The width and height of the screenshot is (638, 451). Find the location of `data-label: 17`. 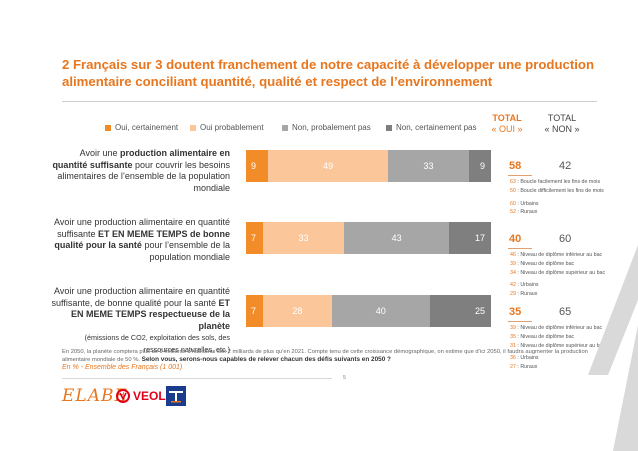

data-label: 17 is located at coordinates (479, 238).